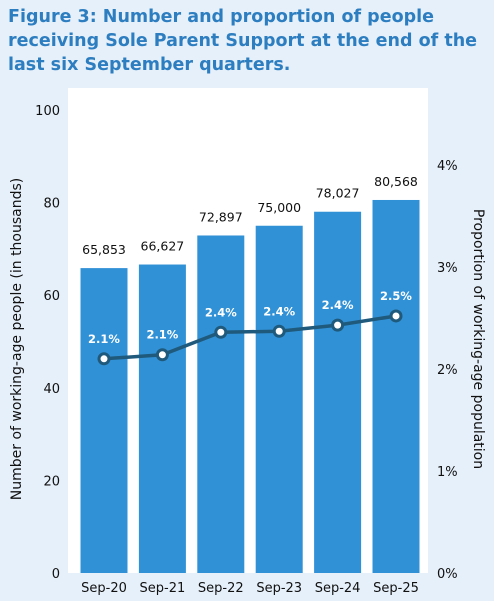 This screenshot has height=601, width=494. I want to click on bar-value-label: 65,853, so click(104, 249).